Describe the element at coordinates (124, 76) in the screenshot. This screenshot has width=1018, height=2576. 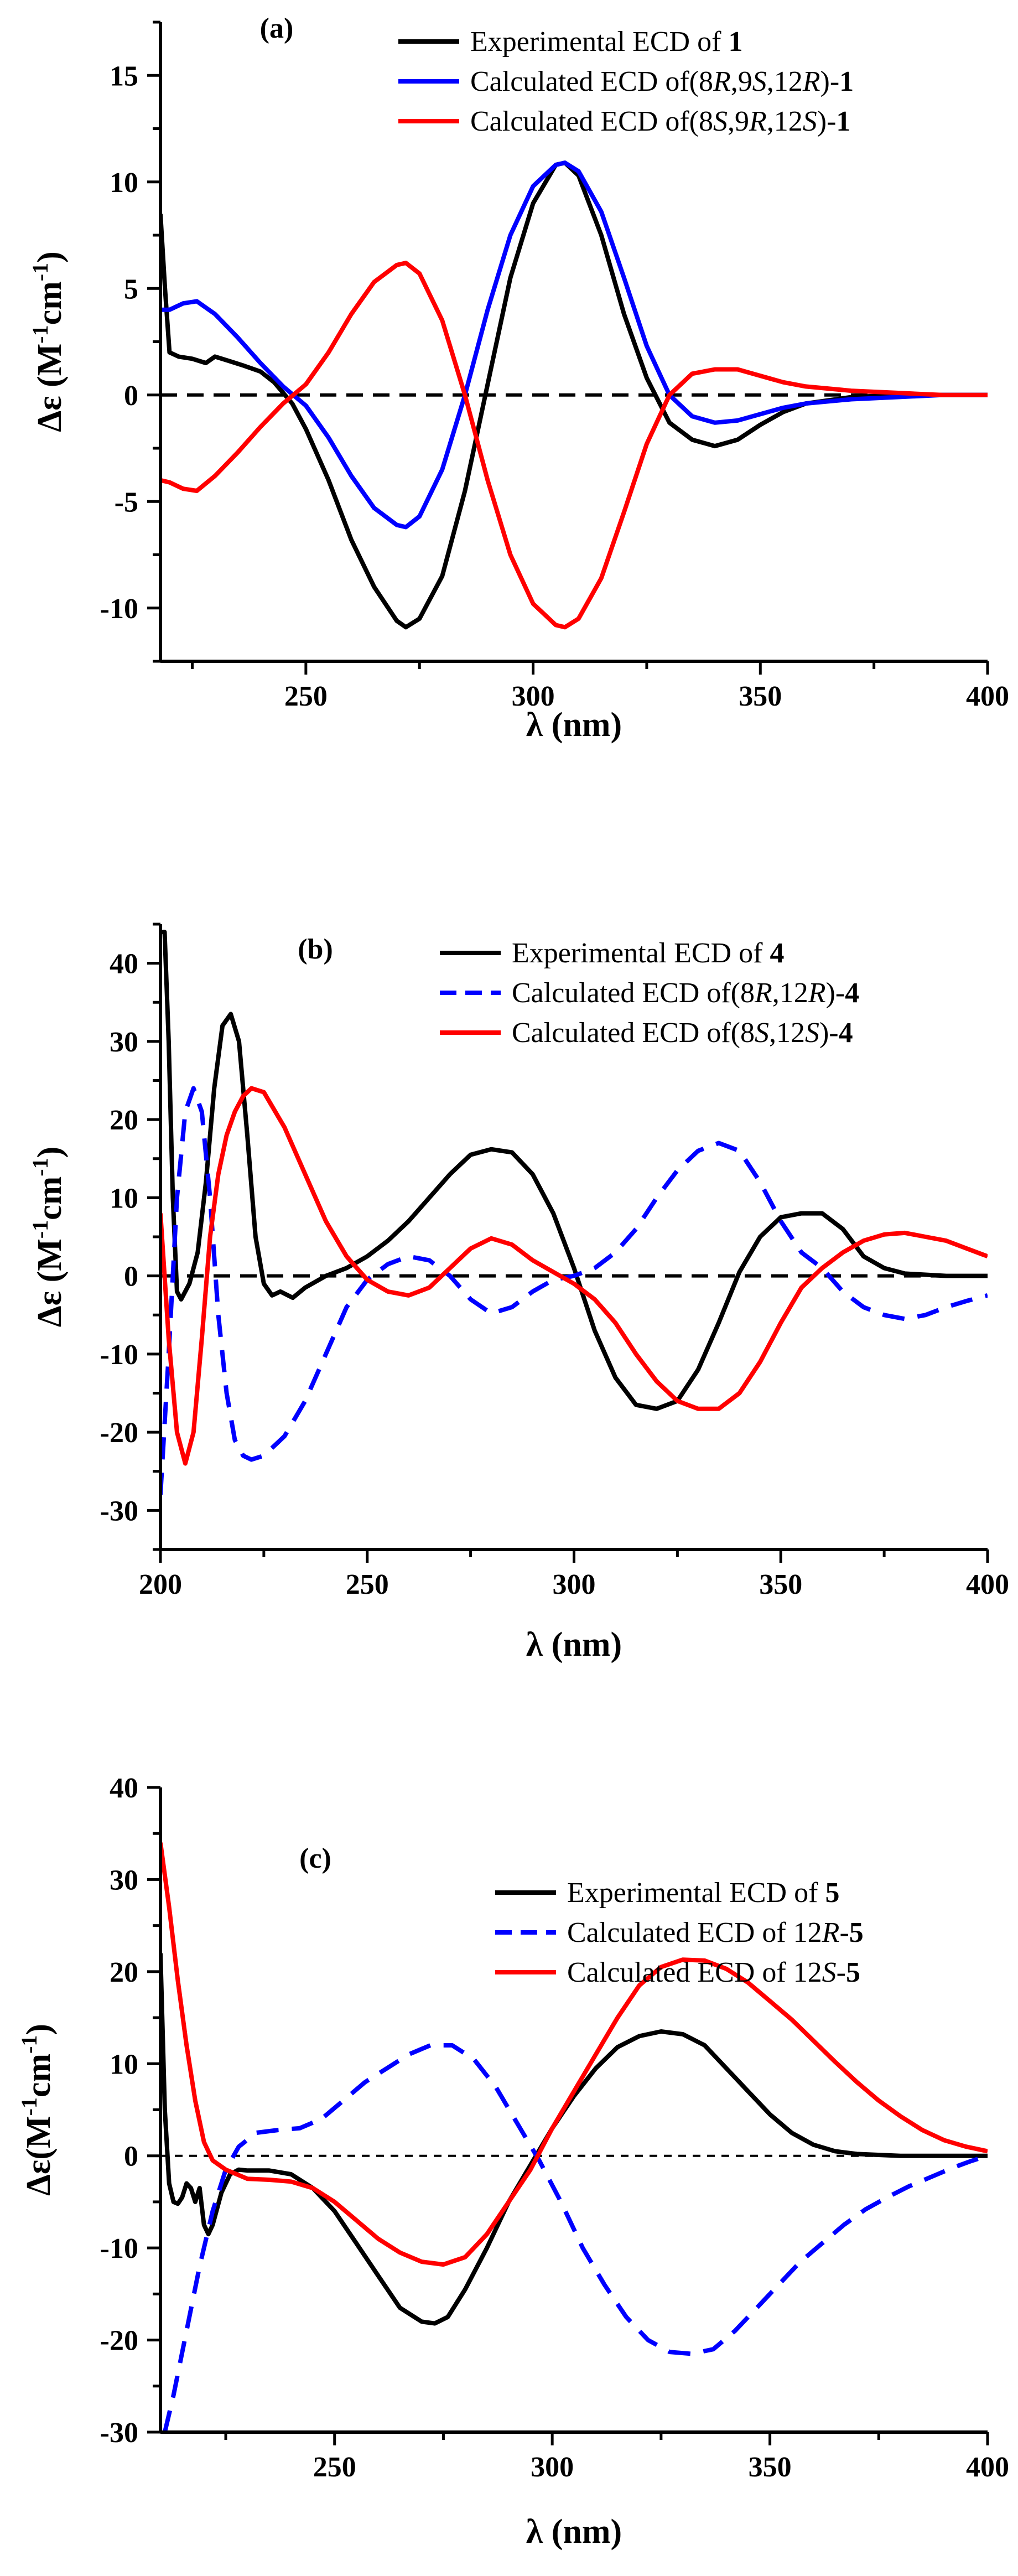
I see `y-tick-label: 15` at that location.